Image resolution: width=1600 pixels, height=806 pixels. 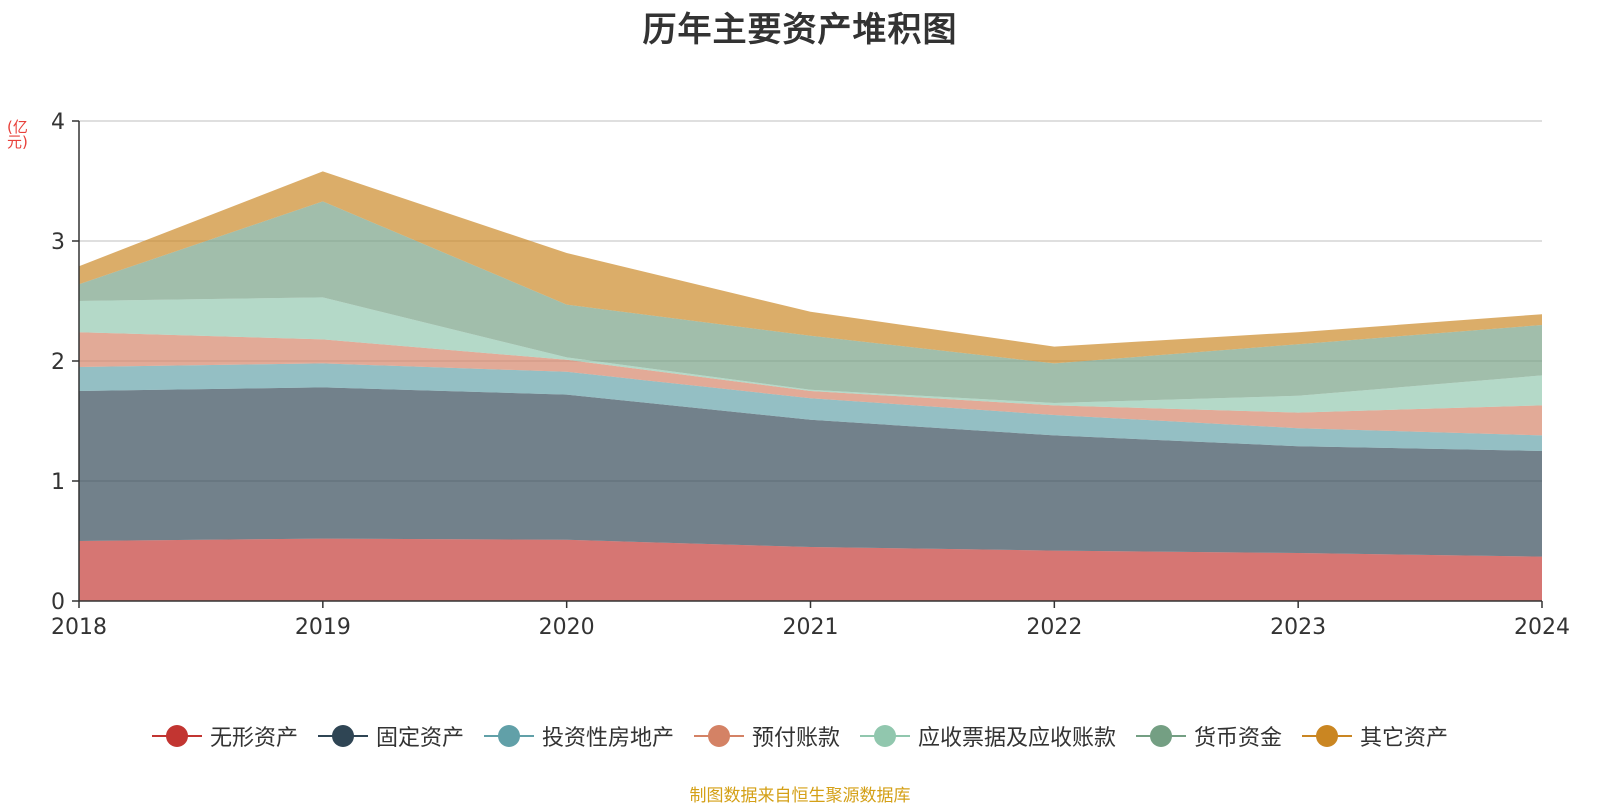 I want to click on legend-item: 应收票据及应收账款, so click(x=988, y=736).